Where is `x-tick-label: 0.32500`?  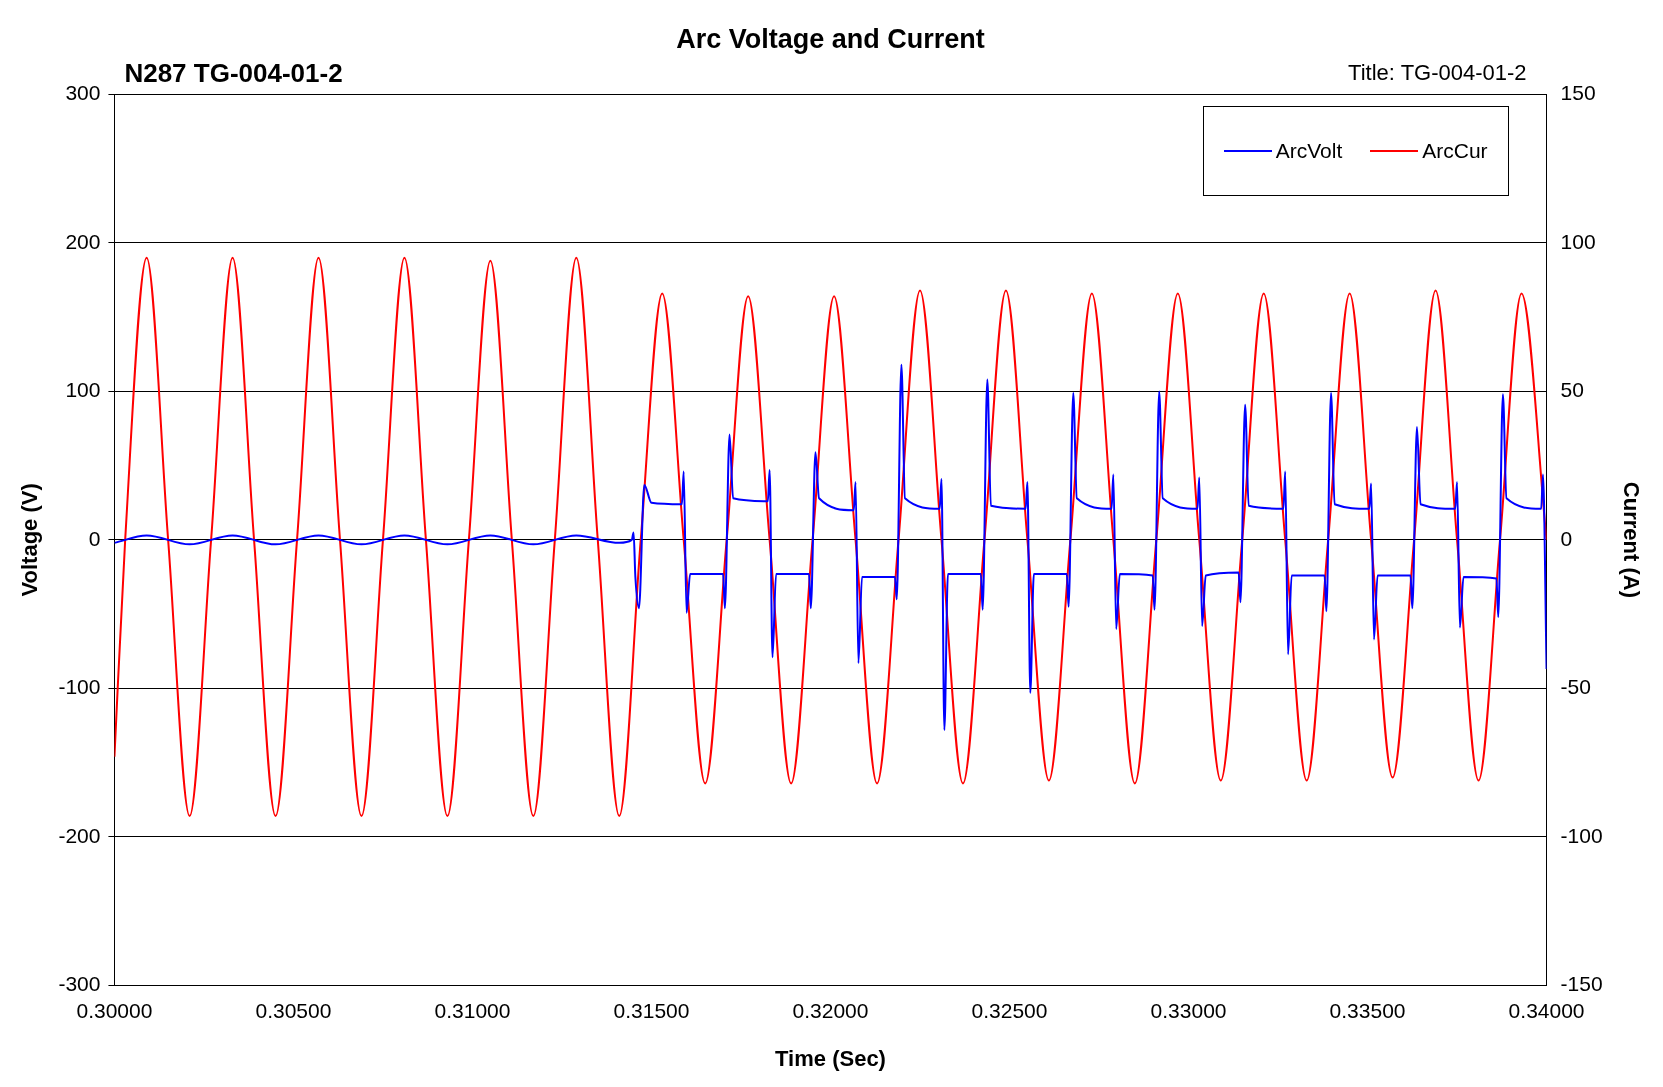 x-tick-label: 0.32500 is located at coordinates (1009, 1010).